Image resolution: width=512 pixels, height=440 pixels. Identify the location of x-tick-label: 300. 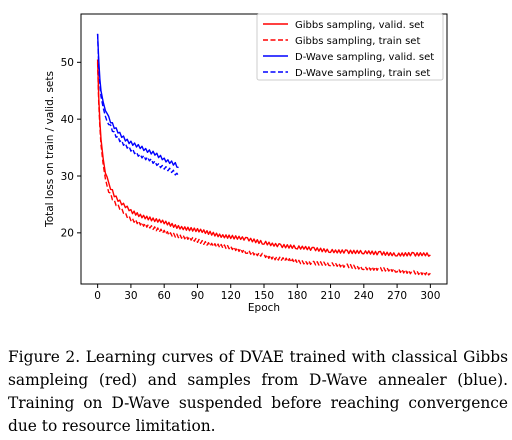
(430, 296).